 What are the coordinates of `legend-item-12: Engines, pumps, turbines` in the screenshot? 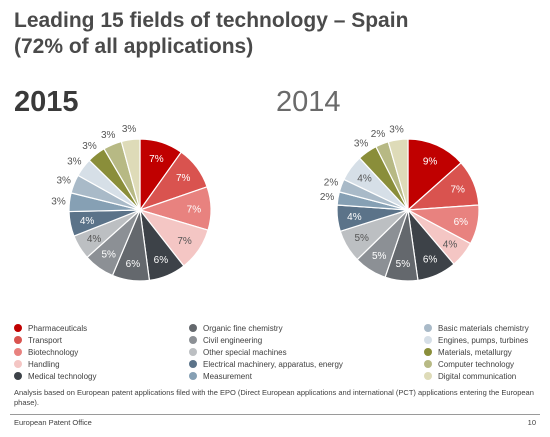 It's located at (476, 340).